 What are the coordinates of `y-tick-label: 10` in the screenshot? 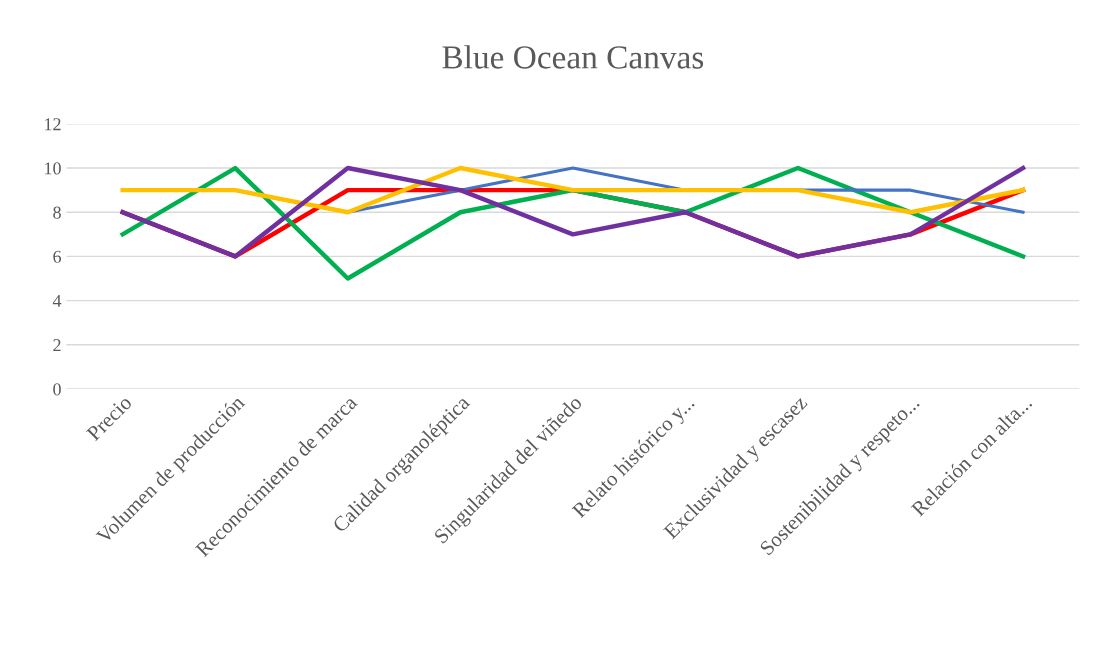 It's located at (53, 168).